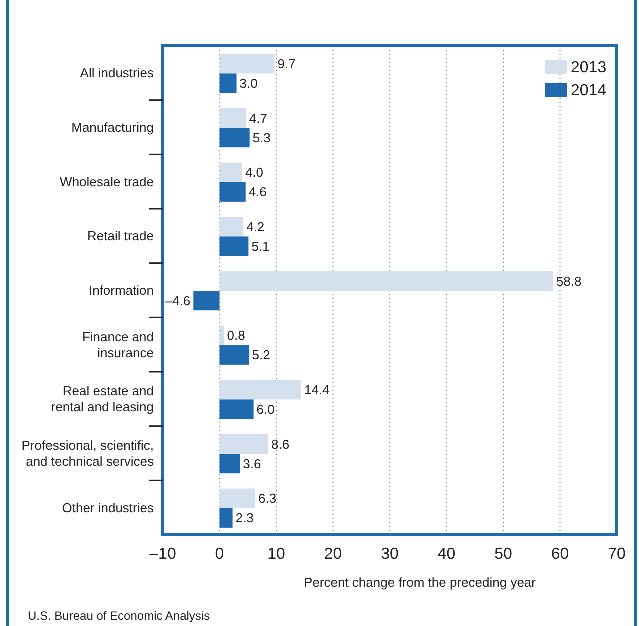 This screenshot has height=626, width=639. Describe the element at coordinates (281, 444) in the screenshot. I see `data-label: 8.6` at that location.